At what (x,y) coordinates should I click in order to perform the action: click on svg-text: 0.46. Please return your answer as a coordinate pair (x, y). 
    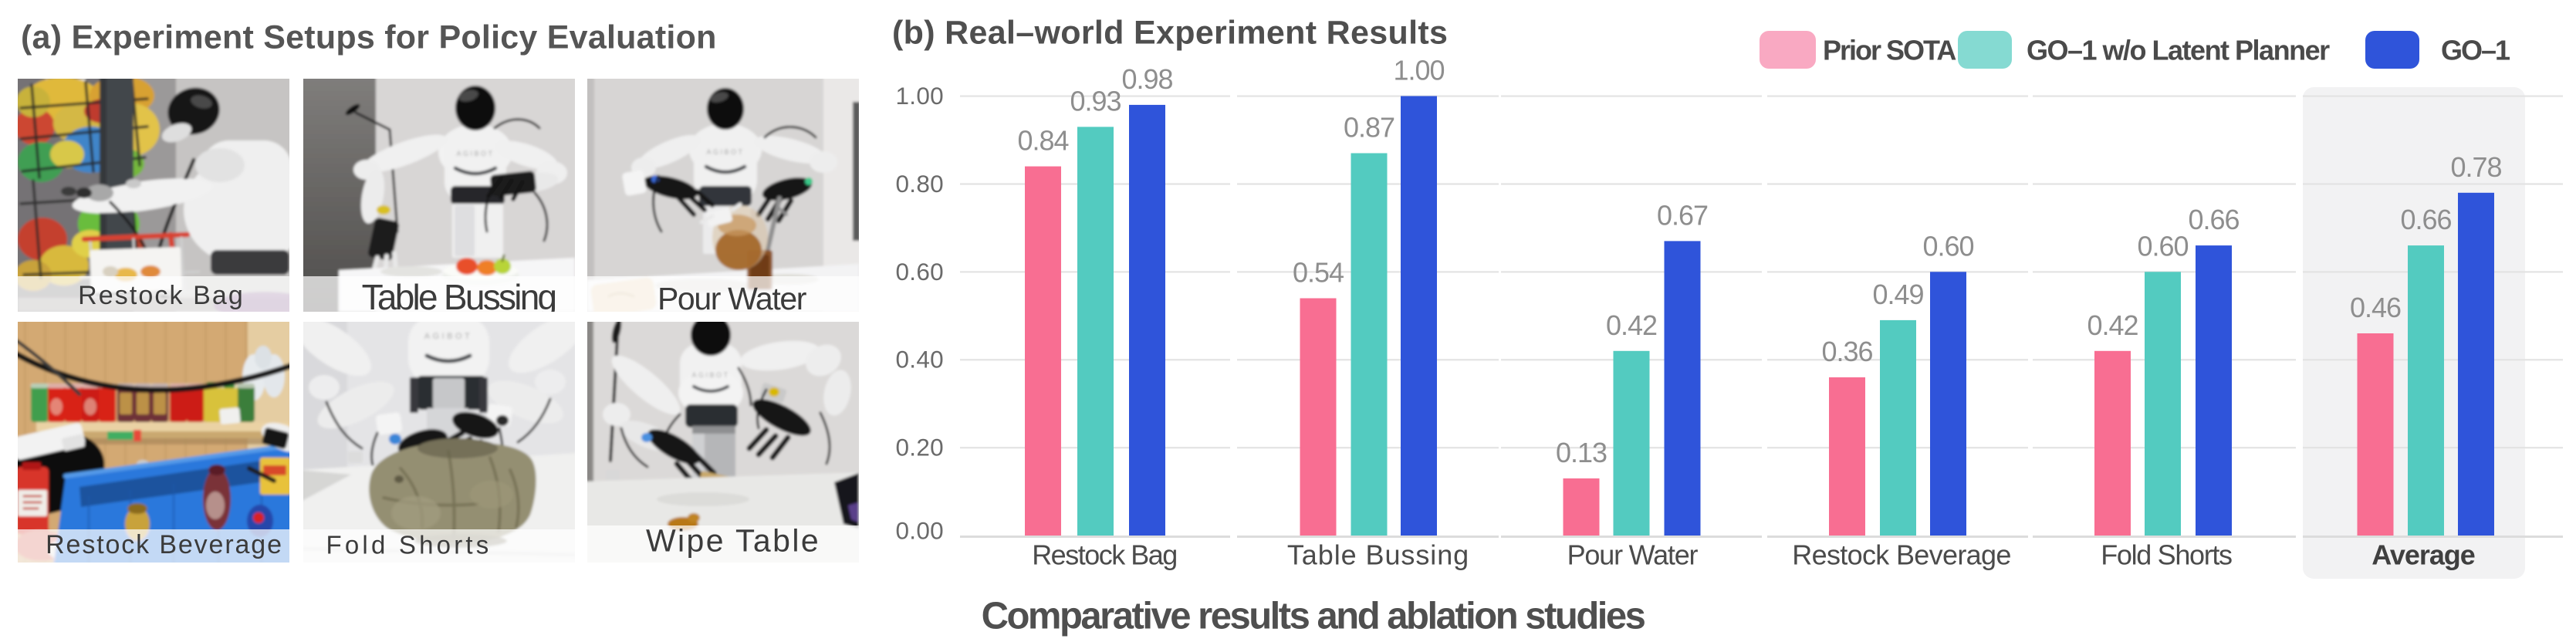
    Looking at the image, I should click on (2375, 307).